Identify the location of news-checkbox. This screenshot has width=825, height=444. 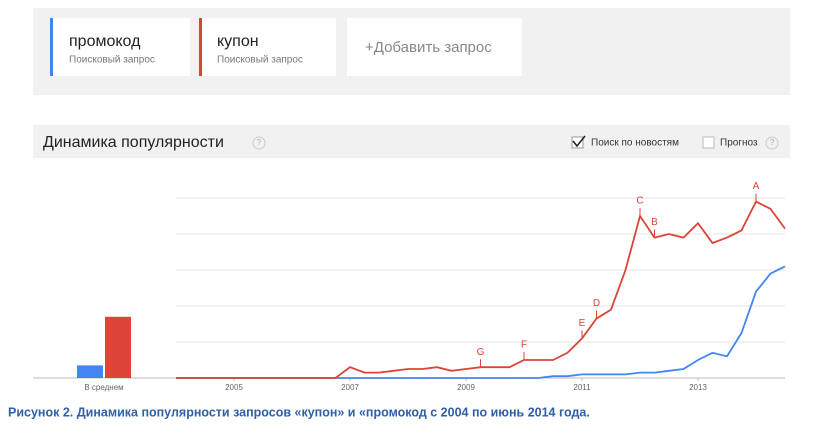
(577, 142).